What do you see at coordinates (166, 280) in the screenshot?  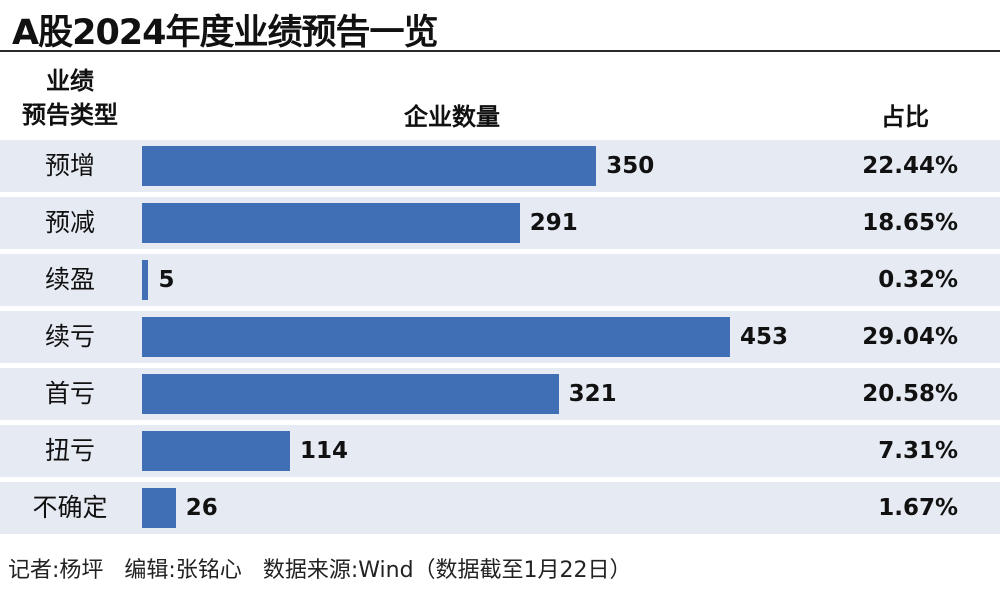 I see `value-label: 5` at bounding box center [166, 280].